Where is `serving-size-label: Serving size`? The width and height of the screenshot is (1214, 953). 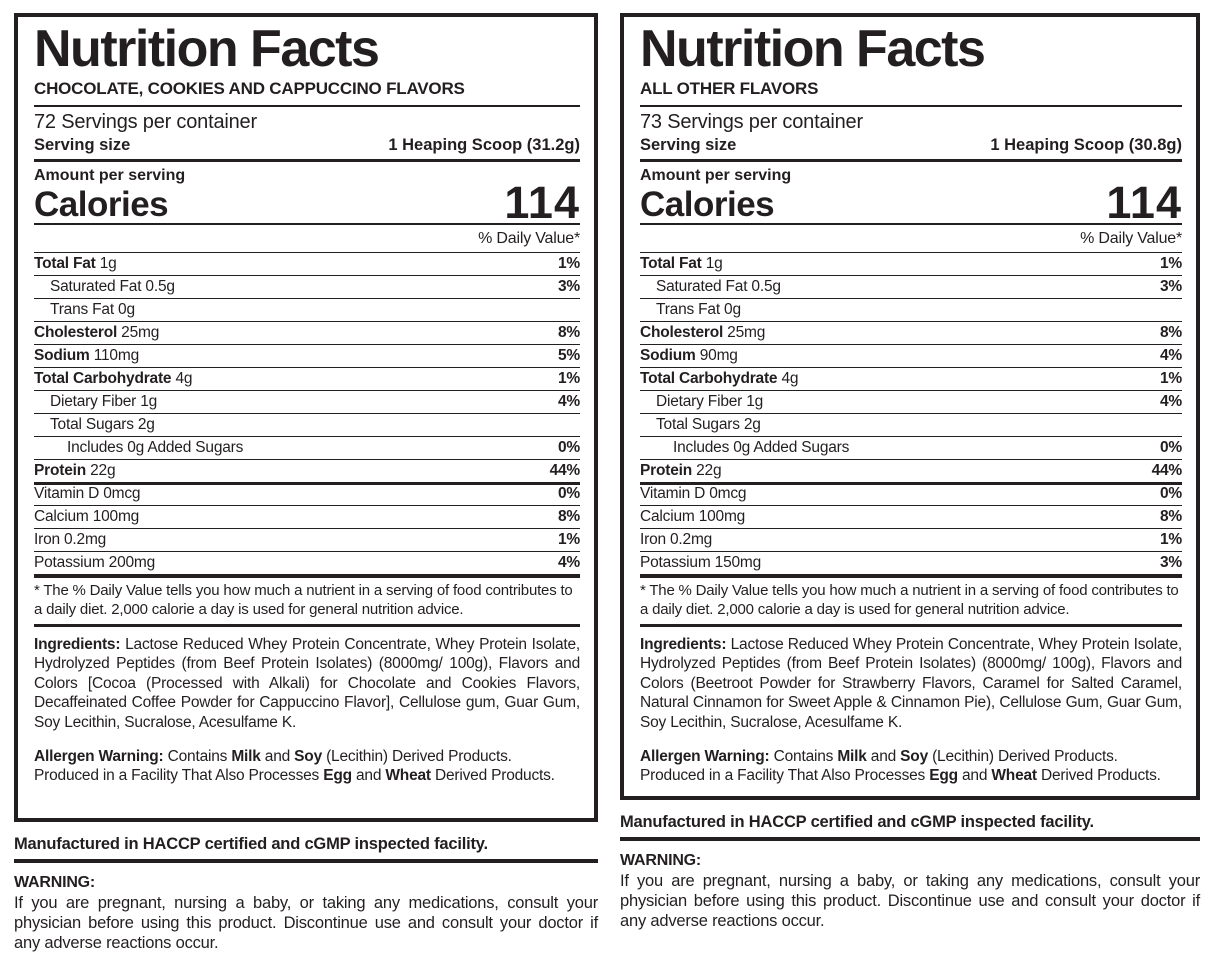 serving-size-label: Serving size is located at coordinates (82, 145).